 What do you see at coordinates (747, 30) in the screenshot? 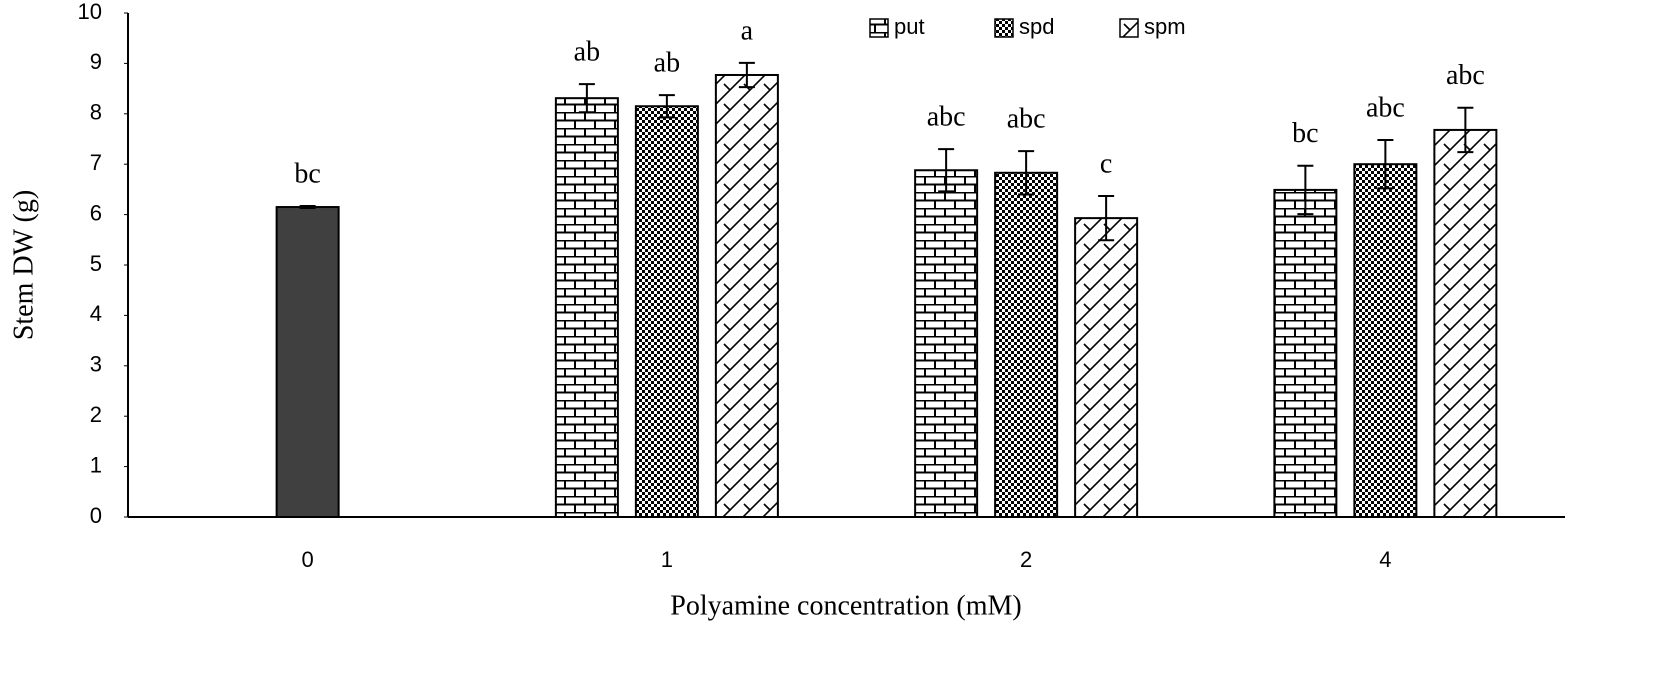
I see `significance-letter: a` at bounding box center [747, 30].